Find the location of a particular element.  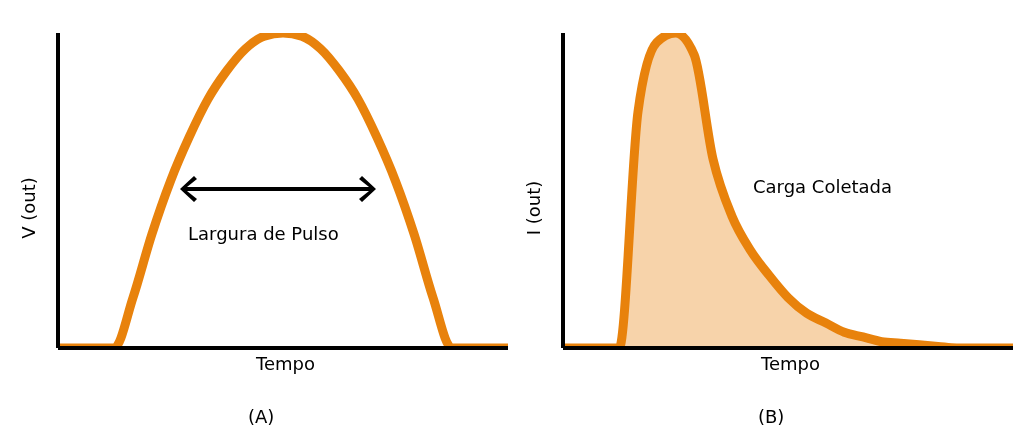

y-axis-title: V (out) is located at coordinates (28, 208).